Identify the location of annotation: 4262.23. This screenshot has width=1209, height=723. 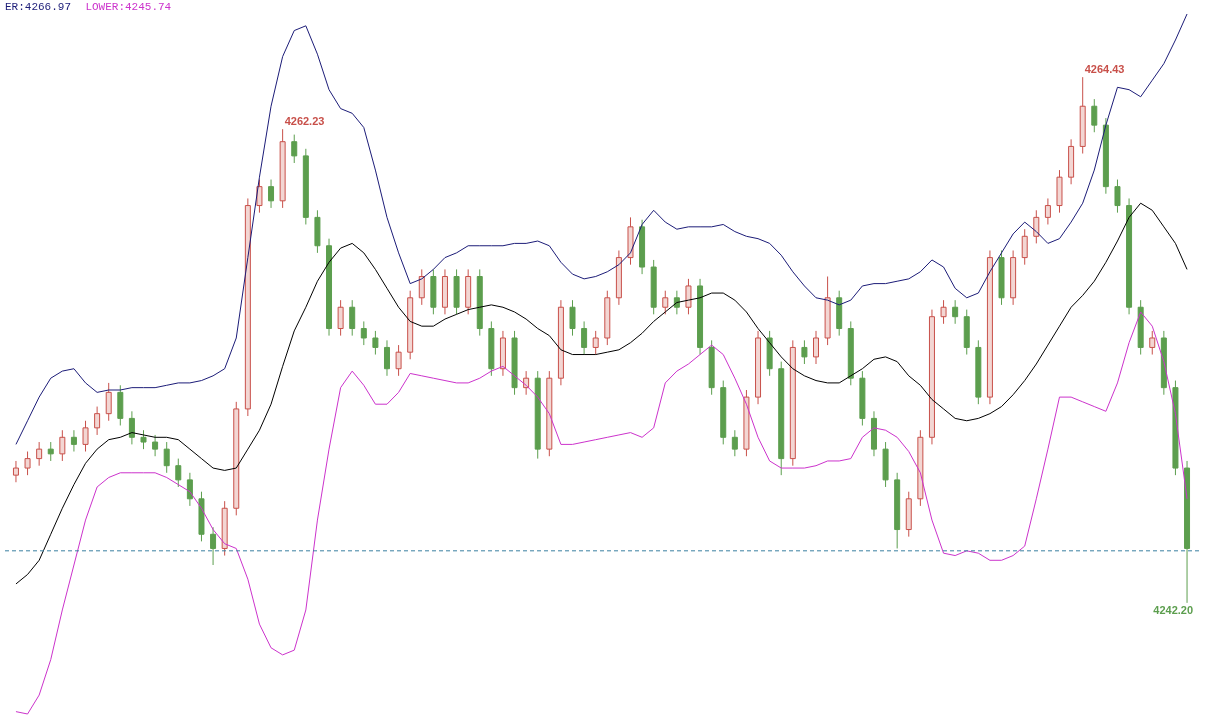
(304, 121).